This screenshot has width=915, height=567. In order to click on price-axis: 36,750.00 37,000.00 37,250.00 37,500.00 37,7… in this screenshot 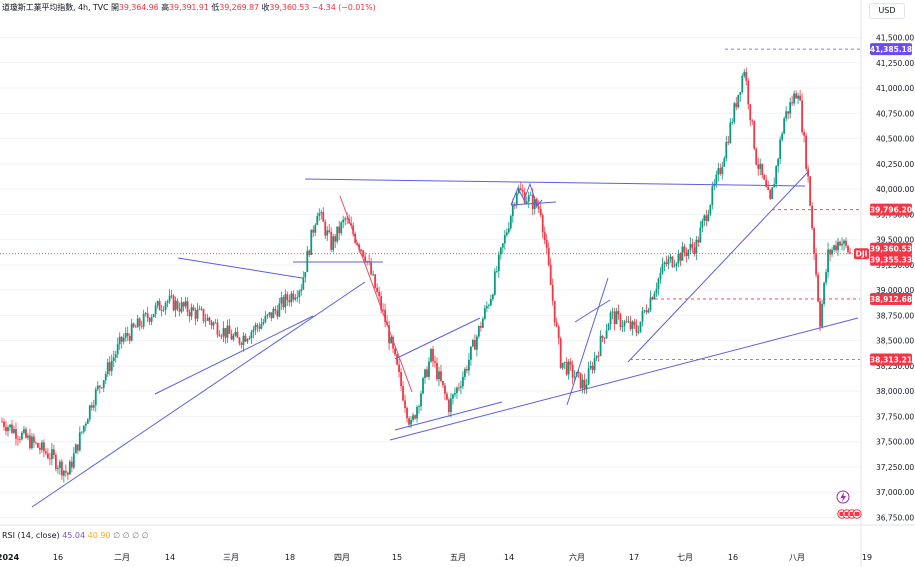, I will do `click(895, 278)`.